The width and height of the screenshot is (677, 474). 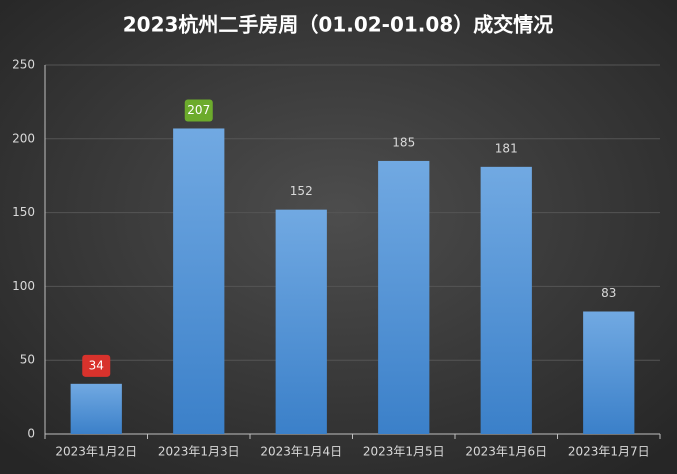 What do you see at coordinates (23, 138) in the screenshot?
I see `y-tick-label: 200` at bounding box center [23, 138].